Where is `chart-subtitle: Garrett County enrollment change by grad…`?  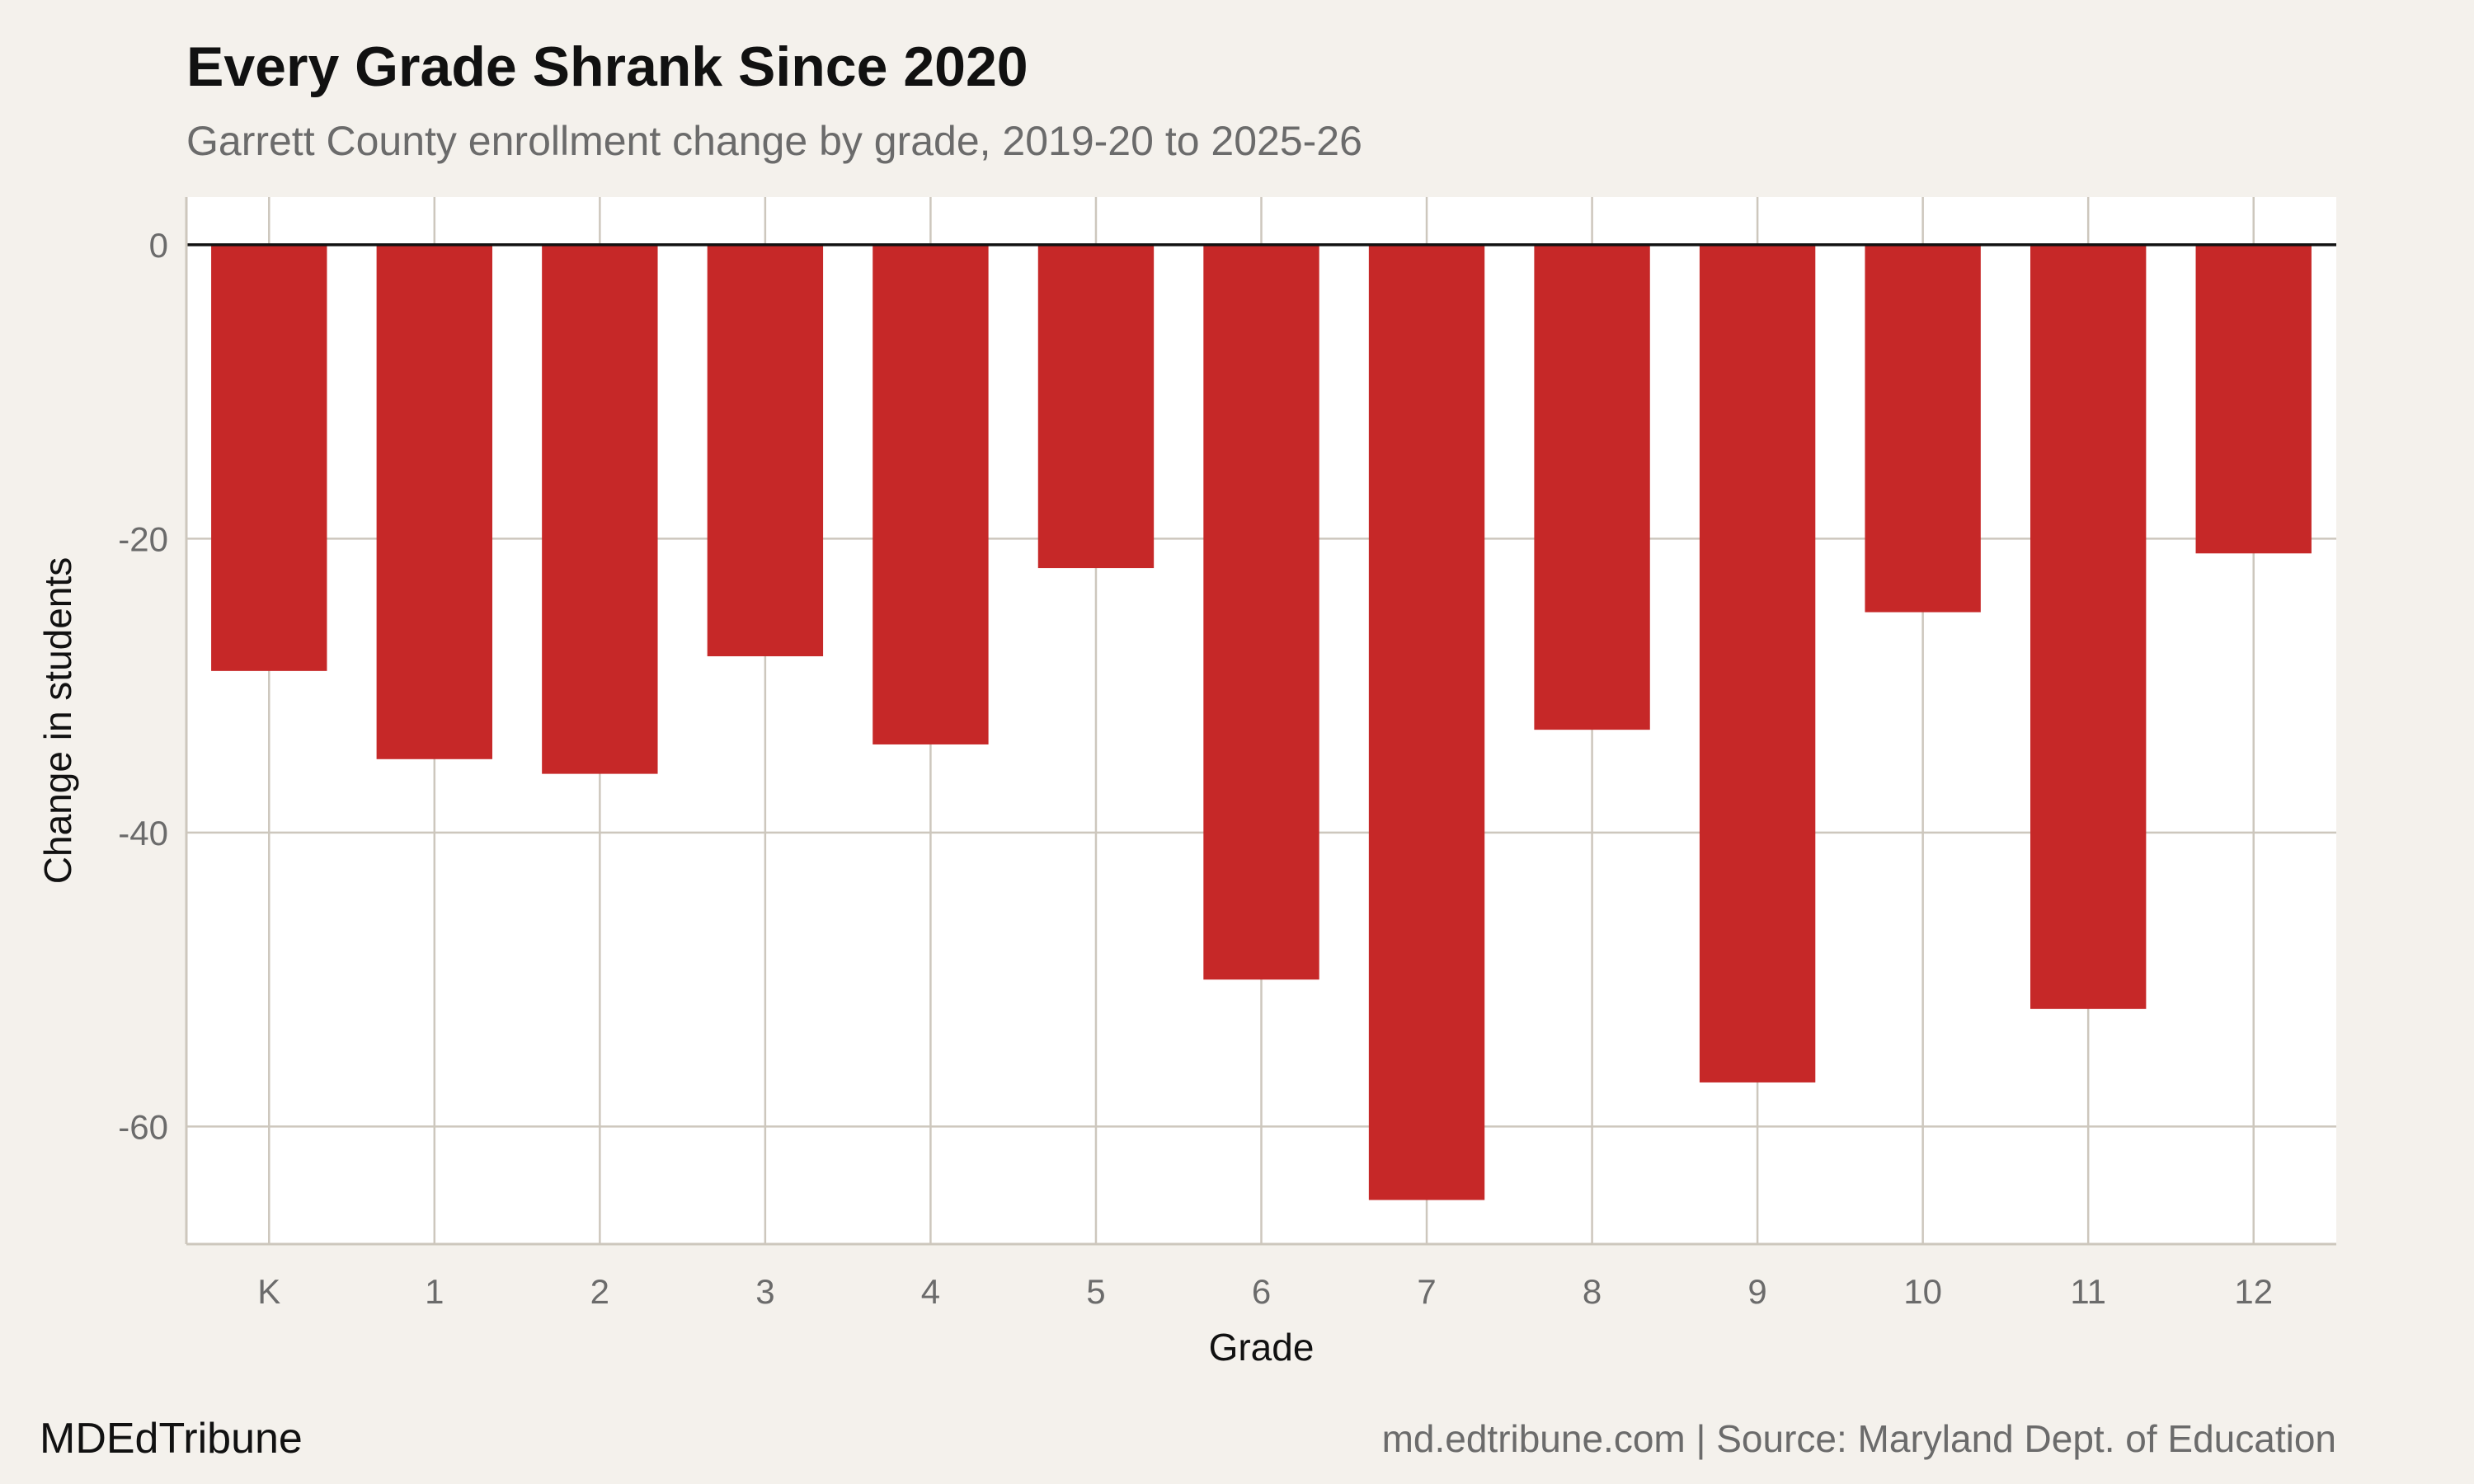
chart-subtitle: Garrett County enrollment change by grad… is located at coordinates (774, 141).